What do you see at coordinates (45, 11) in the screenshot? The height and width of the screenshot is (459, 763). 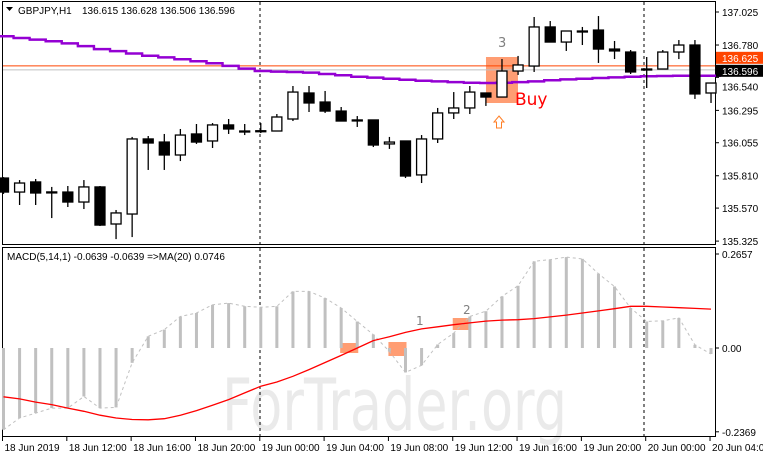 I see `symbol-timeframe: GBPJPY,H1` at bounding box center [45, 11].